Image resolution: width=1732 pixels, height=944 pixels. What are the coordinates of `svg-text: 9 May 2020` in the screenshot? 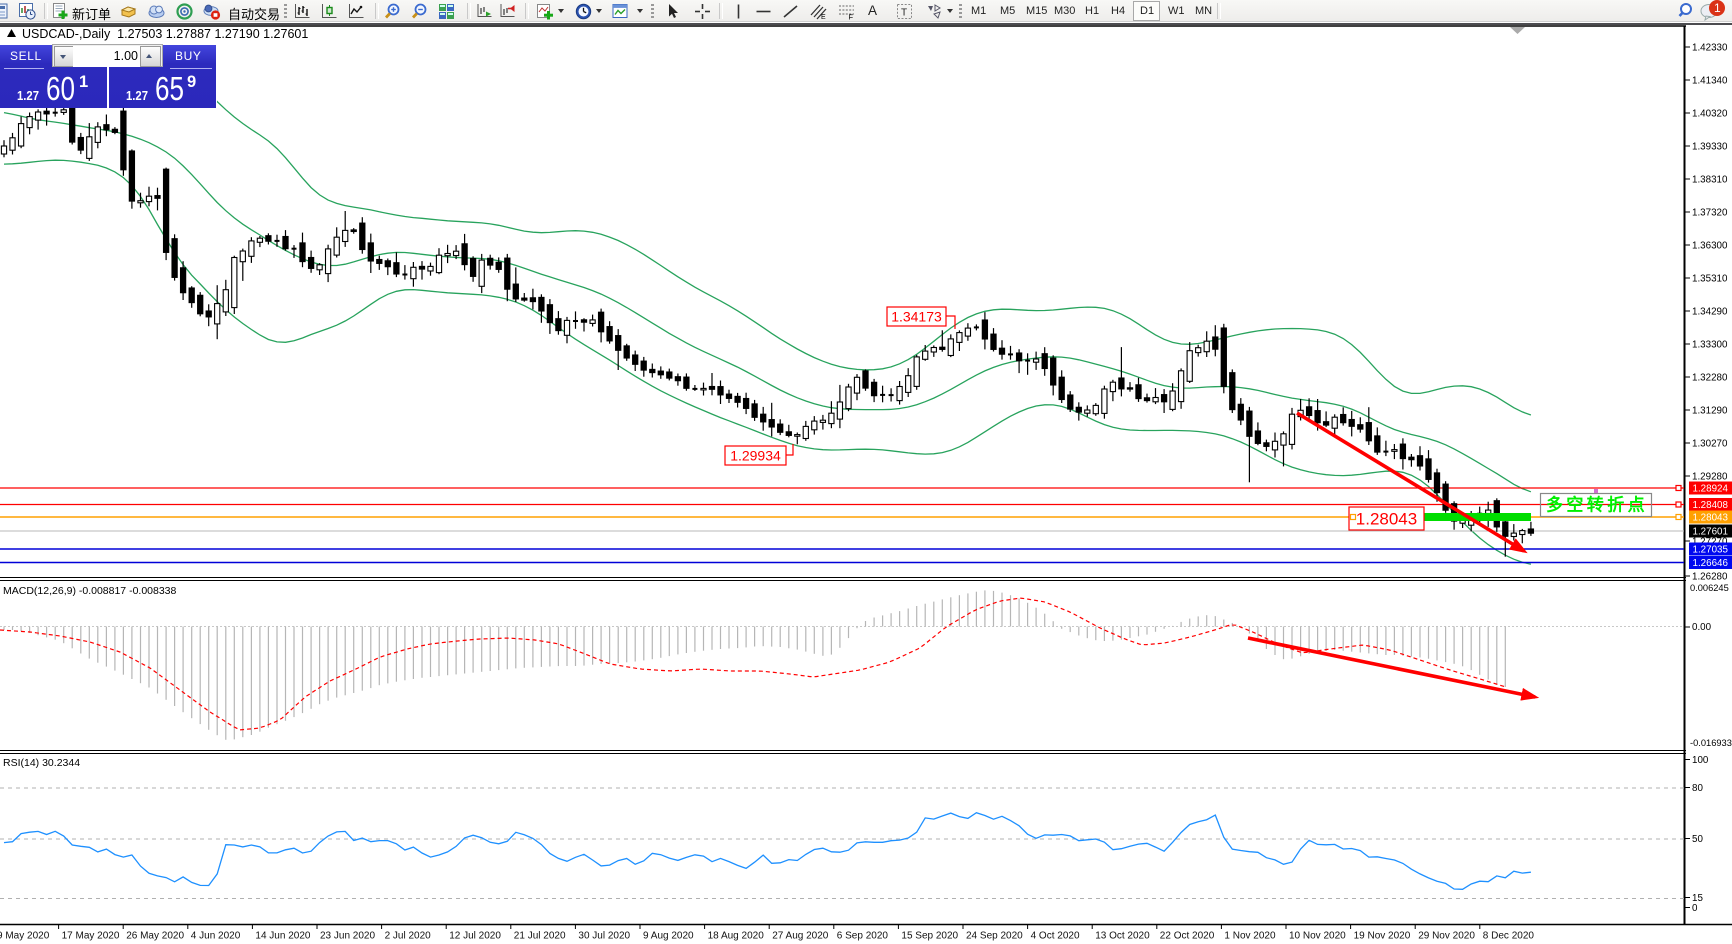 It's located at (25, 936).